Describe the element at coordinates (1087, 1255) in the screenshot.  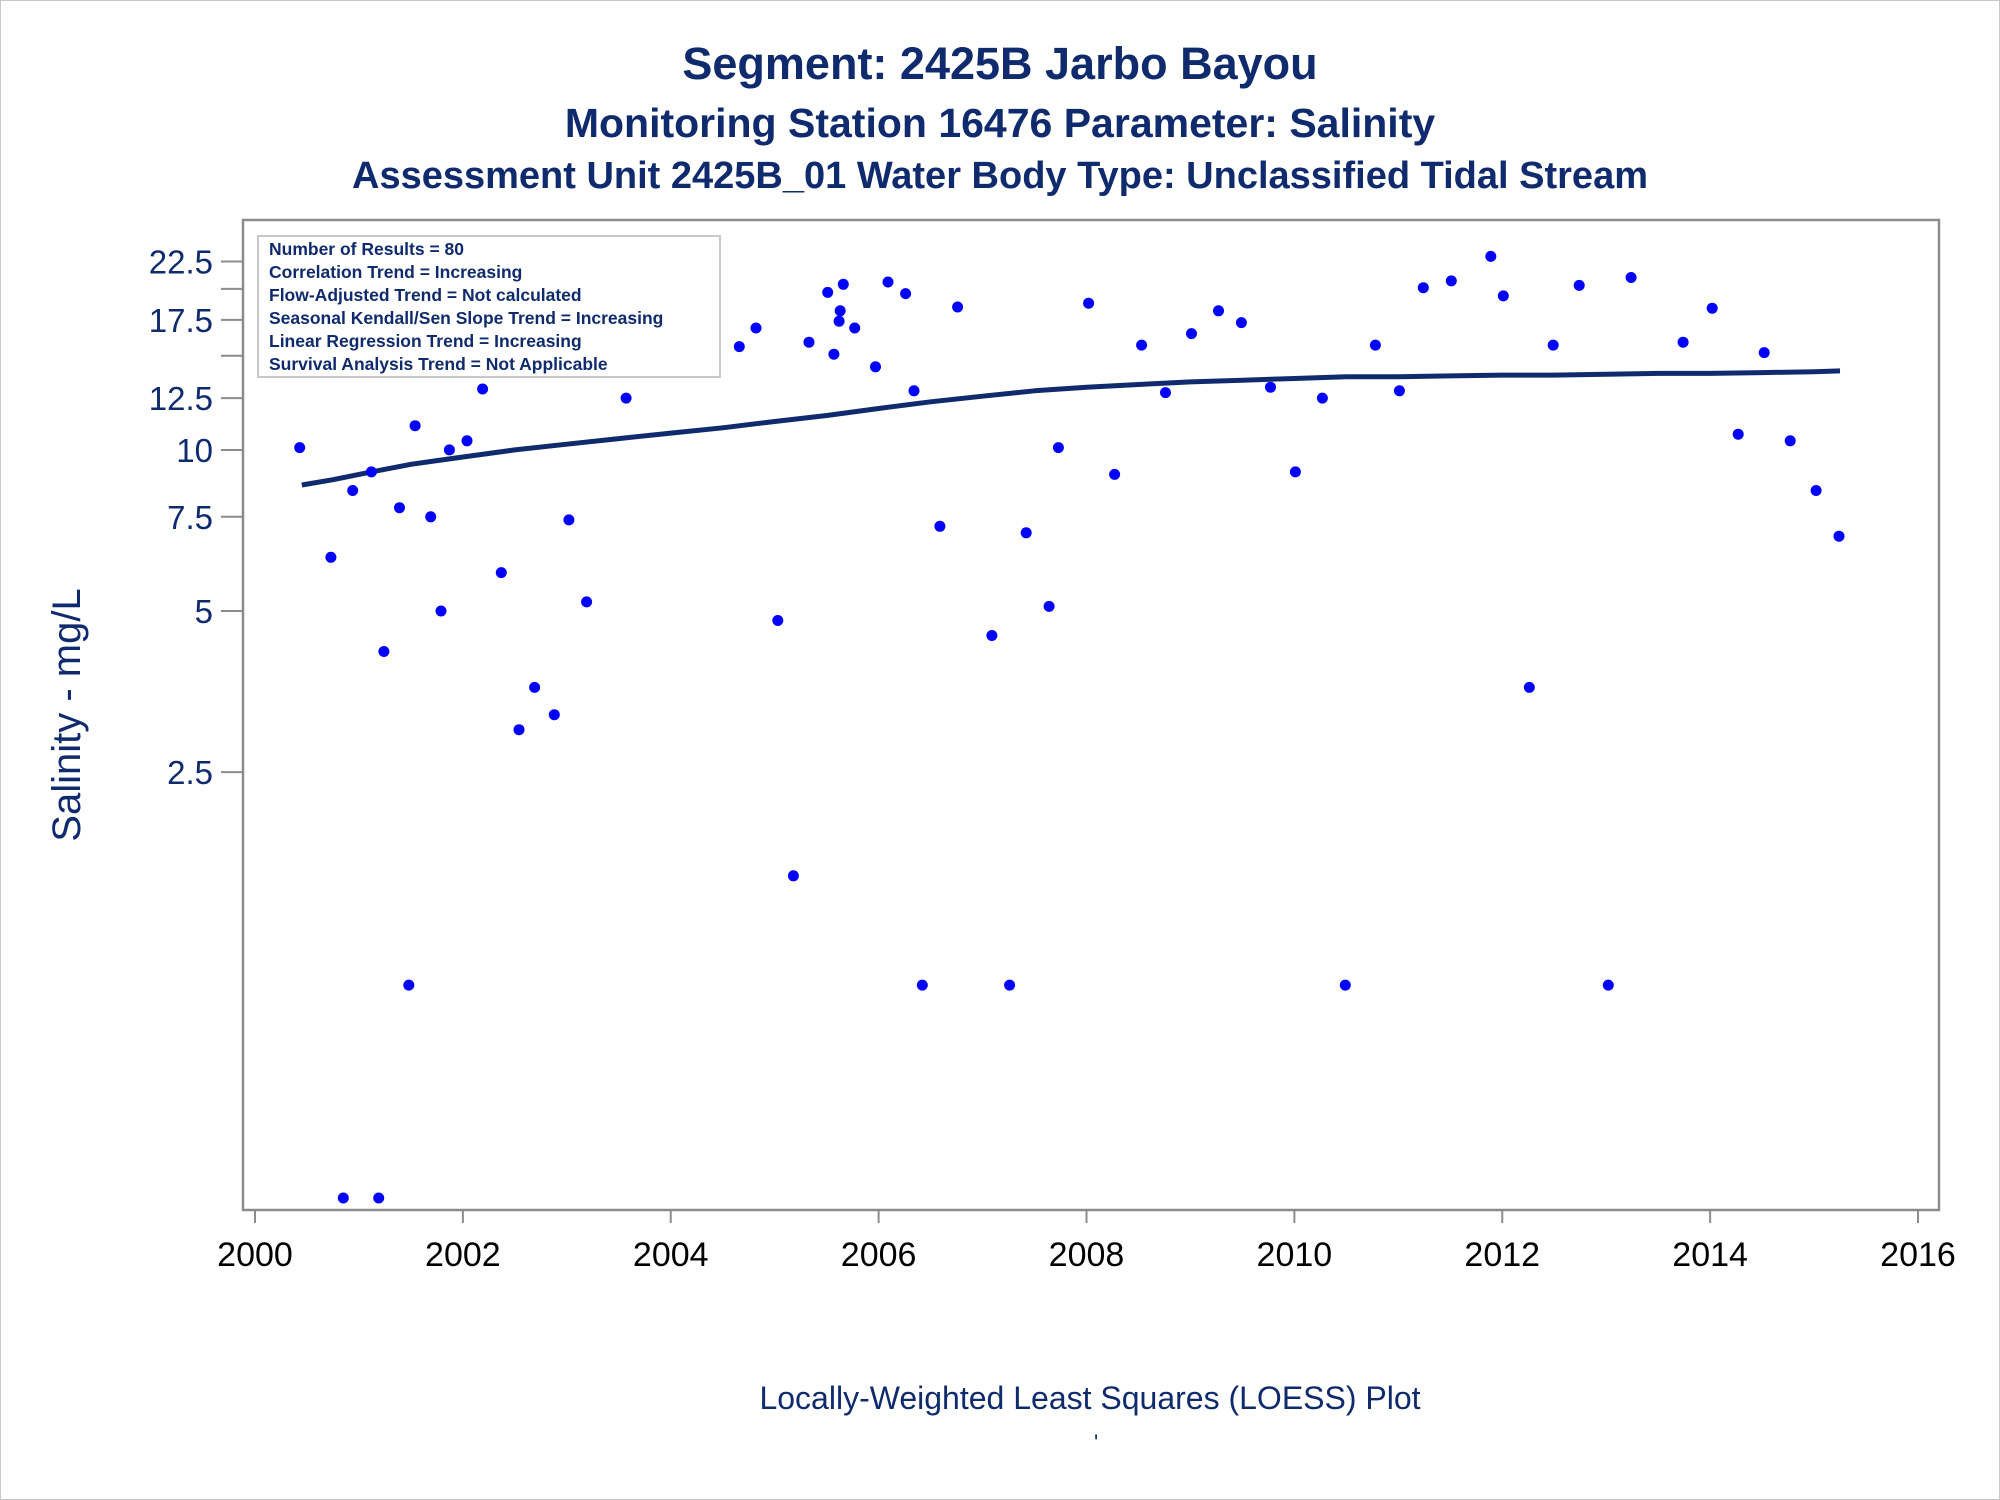
I see `x-tick-label: 2008` at that location.